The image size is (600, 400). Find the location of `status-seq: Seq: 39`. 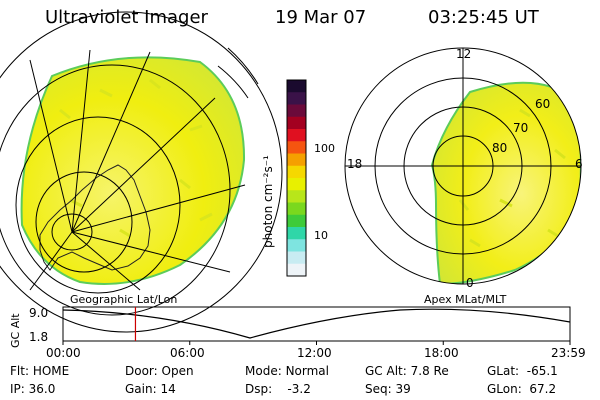

status-seq: Seq: 39 is located at coordinates (388, 389).